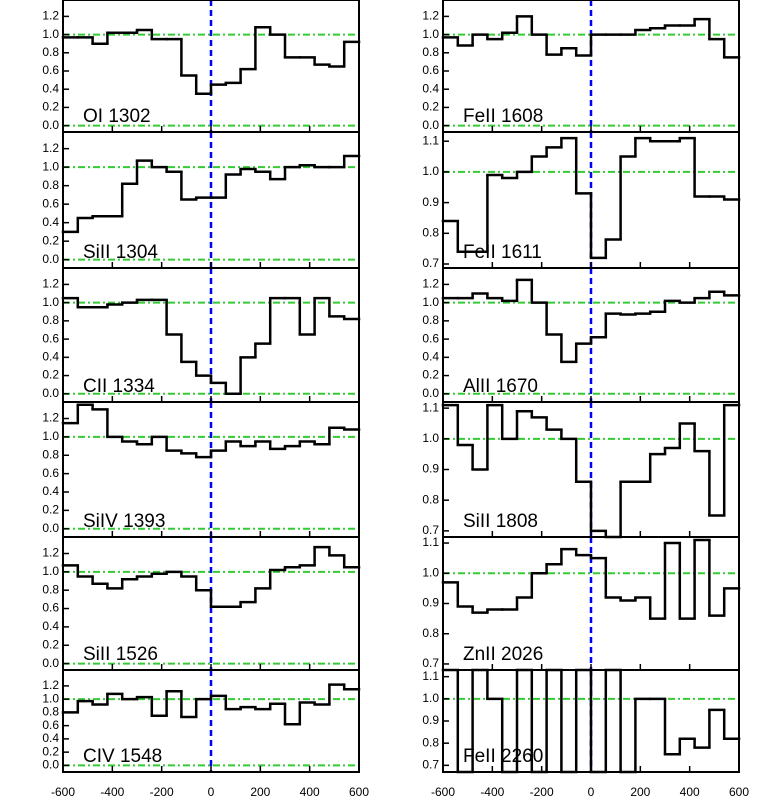 Image resolution: width=761 pixels, height=807 pixels. What do you see at coordinates (503, 116) in the screenshot?
I see `panel-label: FeII 1608` at bounding box center [503, 116].